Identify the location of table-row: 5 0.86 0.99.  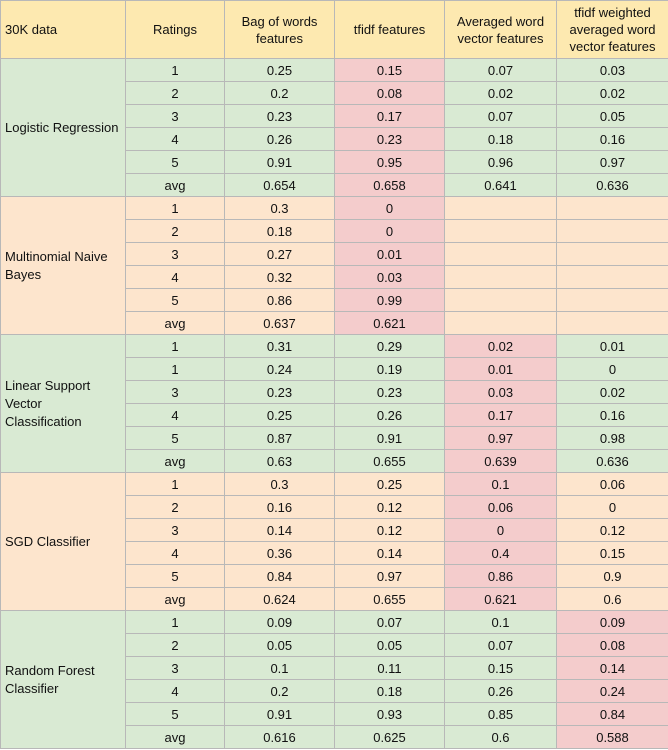
(334, 300).